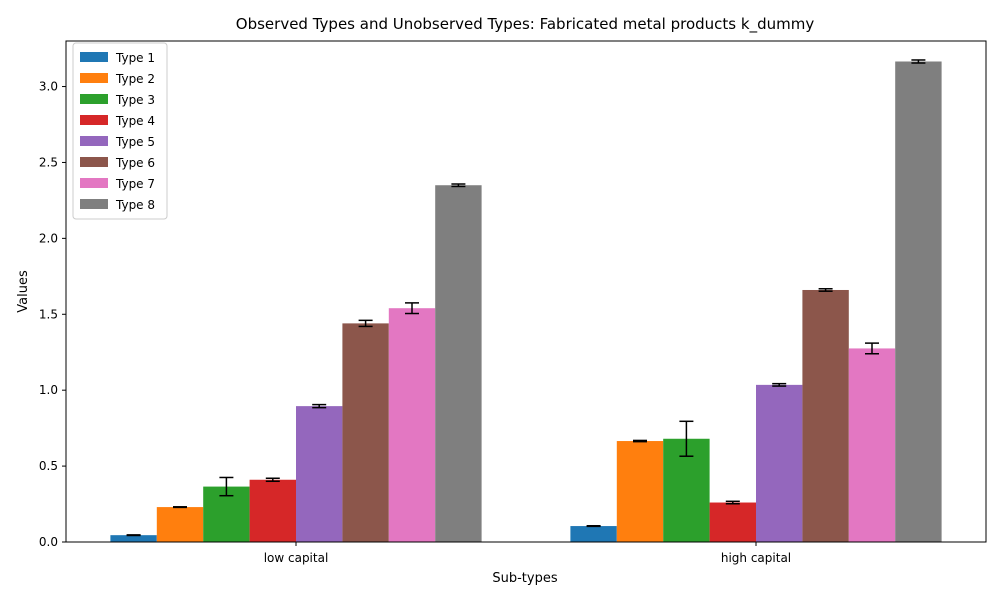 This screenshot has width=1000, height=600. What do you see at coordinates (48, 466) in the screenshot?
I see `y-tick-label: 0.5` at bounding box center [48, 466].